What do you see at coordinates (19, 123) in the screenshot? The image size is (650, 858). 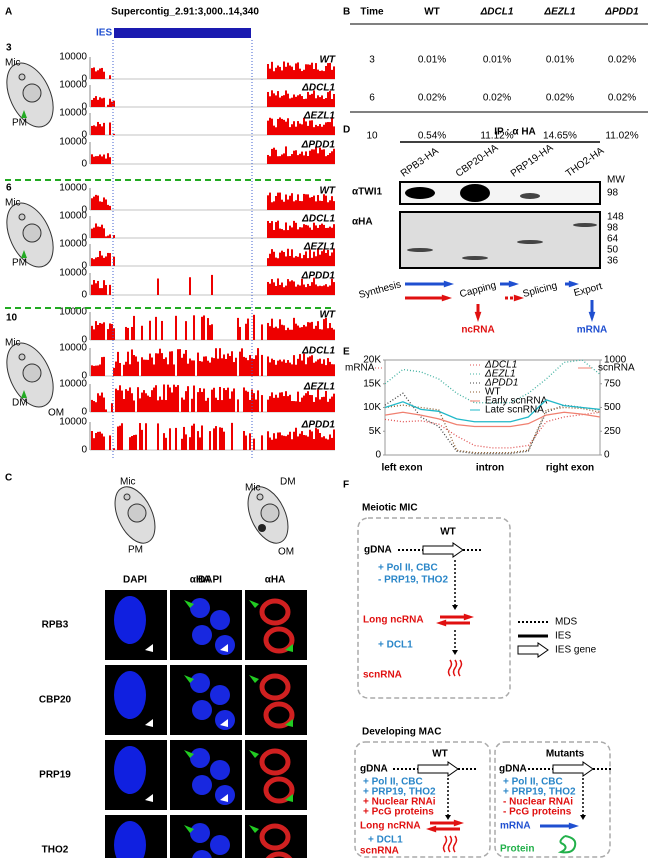 I see `cell-label: PM` at bounding box center [19, 123].